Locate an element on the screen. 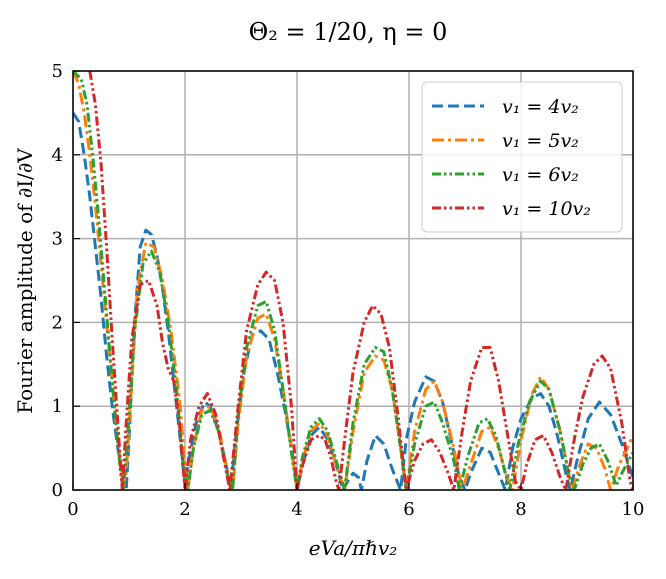 Image resolution: width=666 pixels, height=579 pixels. y-tick-label: 1 is located at coordinates (57, 406).